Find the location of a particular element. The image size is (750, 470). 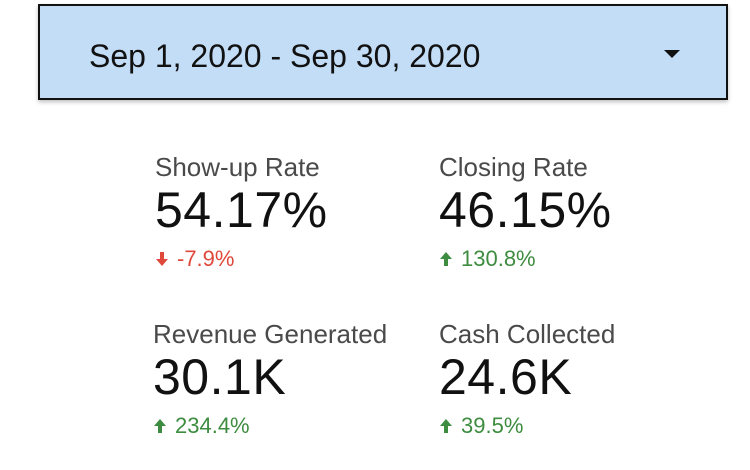

scorecard-show-up-rate: Show-up Rate 54.17% -7.9% is located at coordinates (290, 222).